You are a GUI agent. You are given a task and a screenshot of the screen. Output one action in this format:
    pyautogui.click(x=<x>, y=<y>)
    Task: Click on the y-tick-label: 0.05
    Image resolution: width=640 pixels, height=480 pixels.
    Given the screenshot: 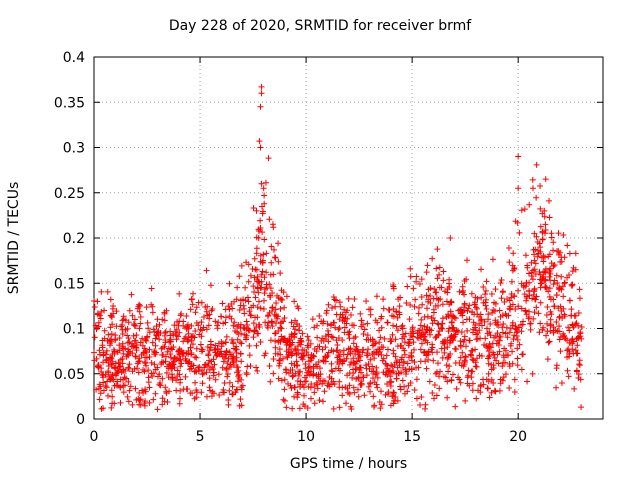 What is the action you would take?
    pyautogui.click(x=69, y=375)
    